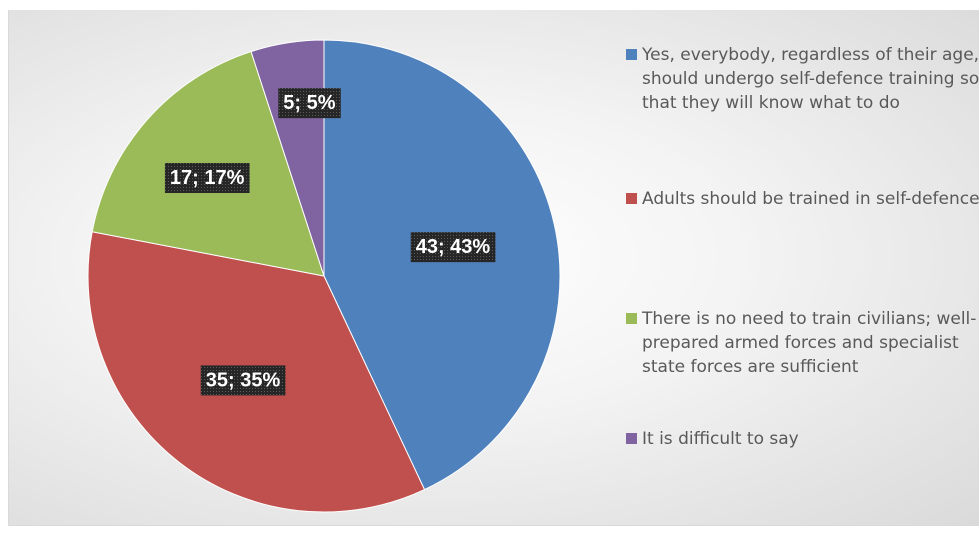 This screenshot has height=535, width=979. I want to click on data-label-text: 35; 35%, so click(243, 380).